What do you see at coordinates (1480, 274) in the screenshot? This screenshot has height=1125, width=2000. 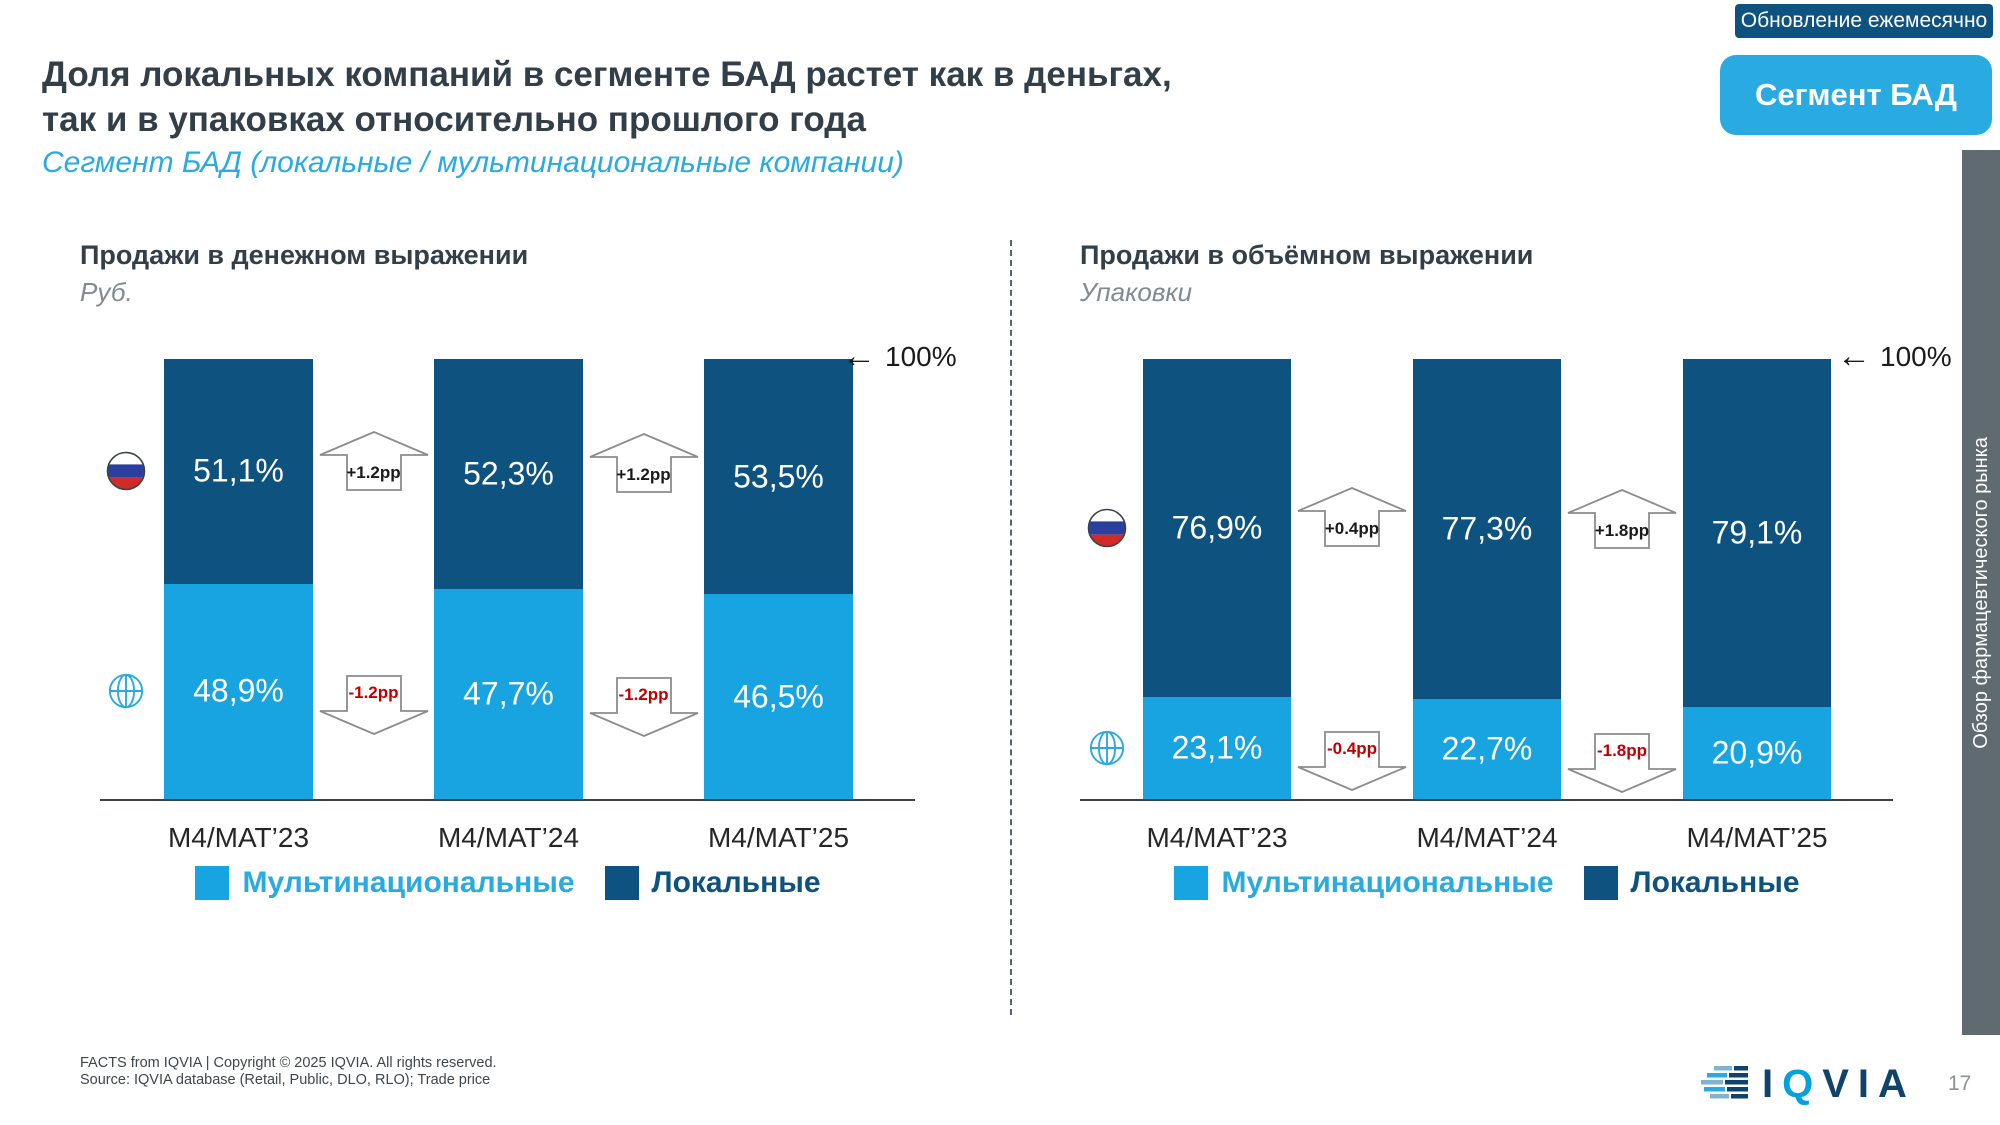 I see `volume-chart-header: Продажи в объёмном выражении Упаковки` at bounding box center [1480, 274].